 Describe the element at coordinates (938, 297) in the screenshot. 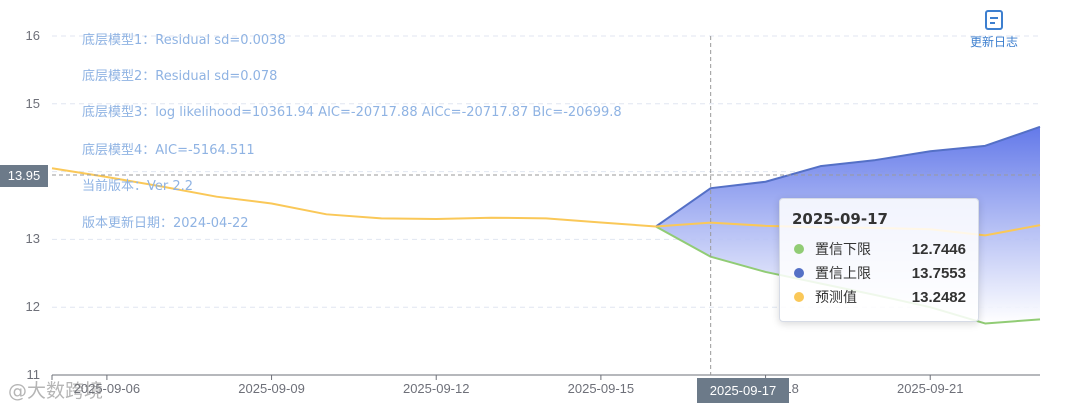

I see `tooltip-value-forecast: 13.2482` at that location.